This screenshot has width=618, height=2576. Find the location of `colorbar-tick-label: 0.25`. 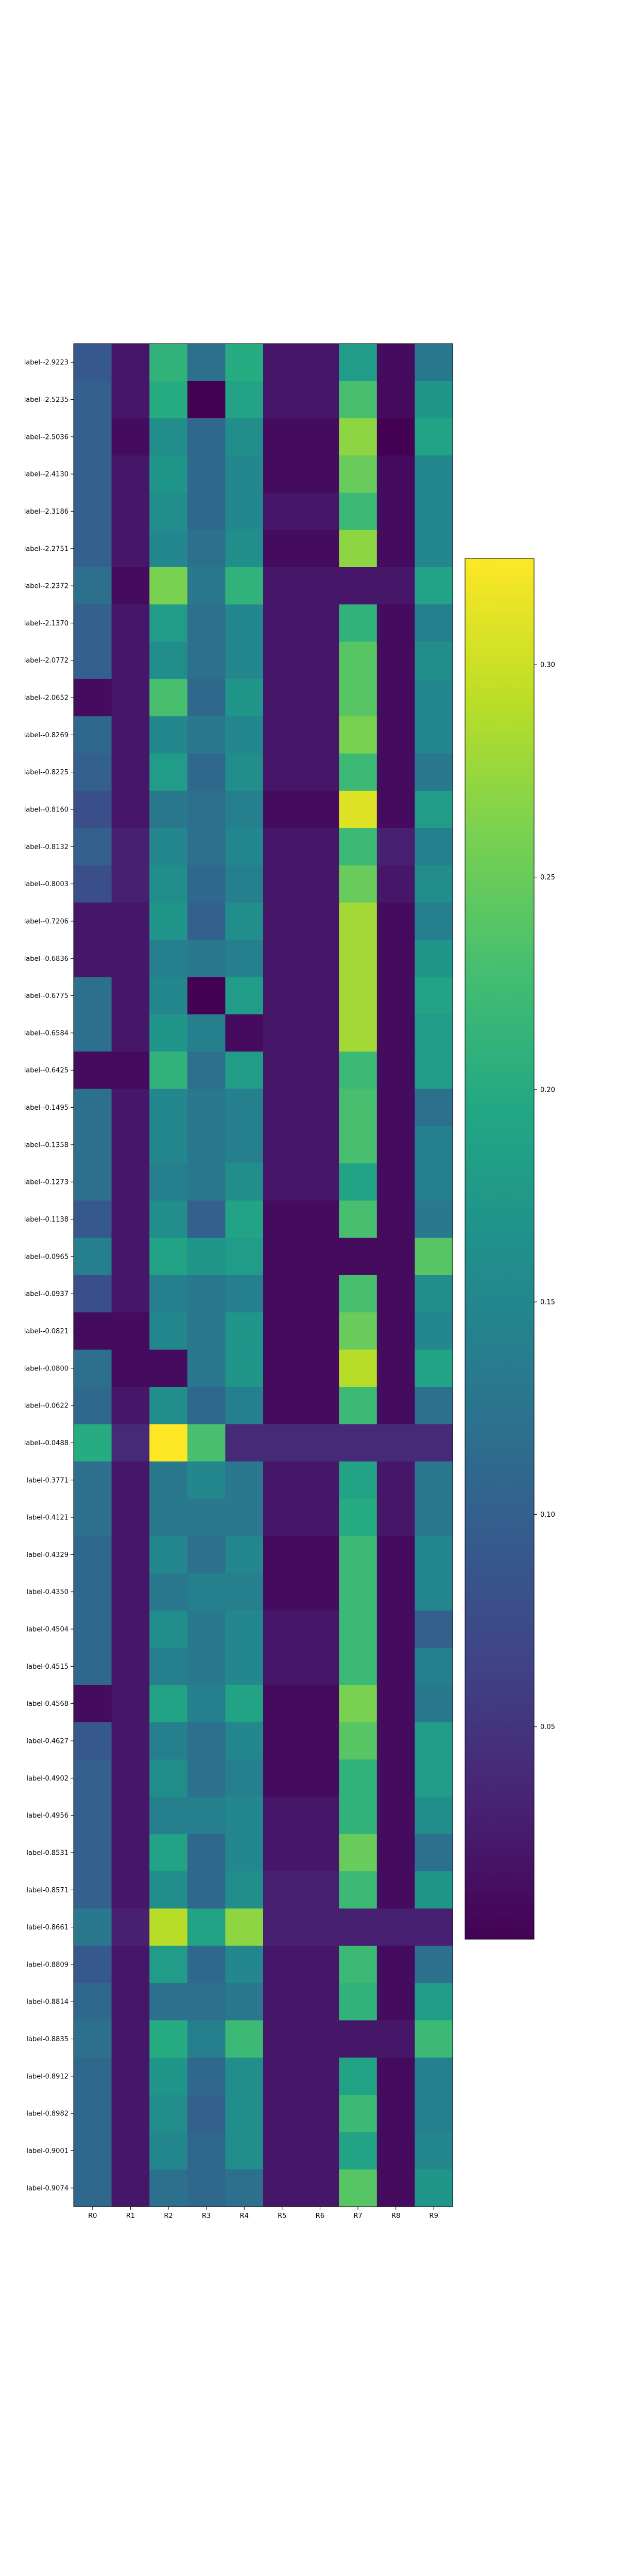

colorbar-tick-label: 0.25 is located at coordinates (548, 878).